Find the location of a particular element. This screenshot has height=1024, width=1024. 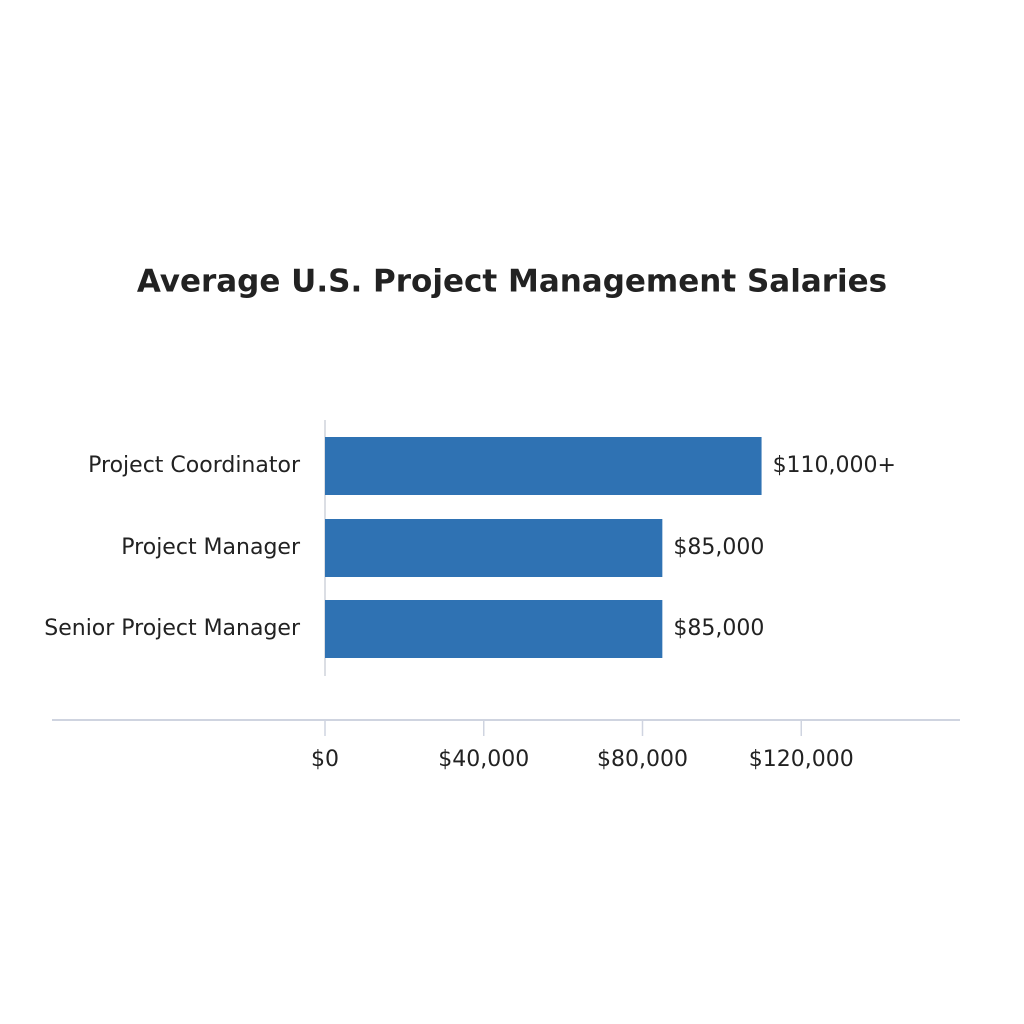

x-tick-label: $0 is located at coordinates (325, 759).